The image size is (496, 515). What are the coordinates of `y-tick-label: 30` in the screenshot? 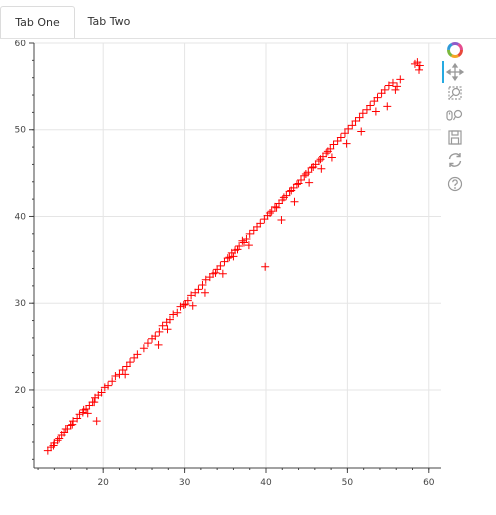 It's located at (21, 304).